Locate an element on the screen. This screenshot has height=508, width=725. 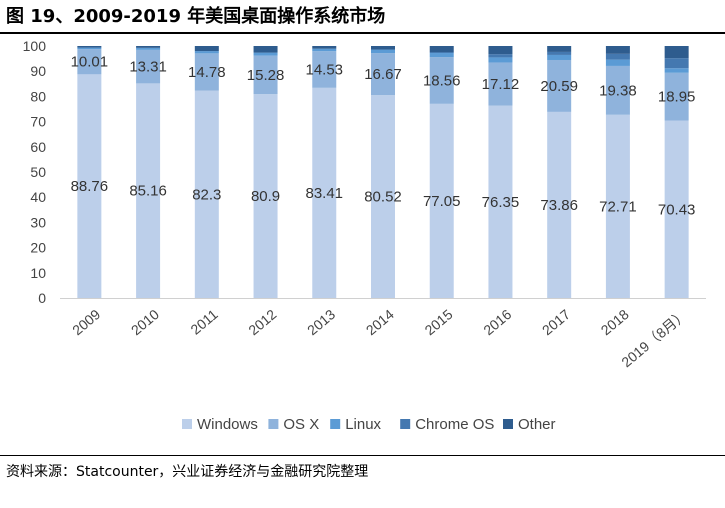
title-rule is located at coordinates (362, 33).